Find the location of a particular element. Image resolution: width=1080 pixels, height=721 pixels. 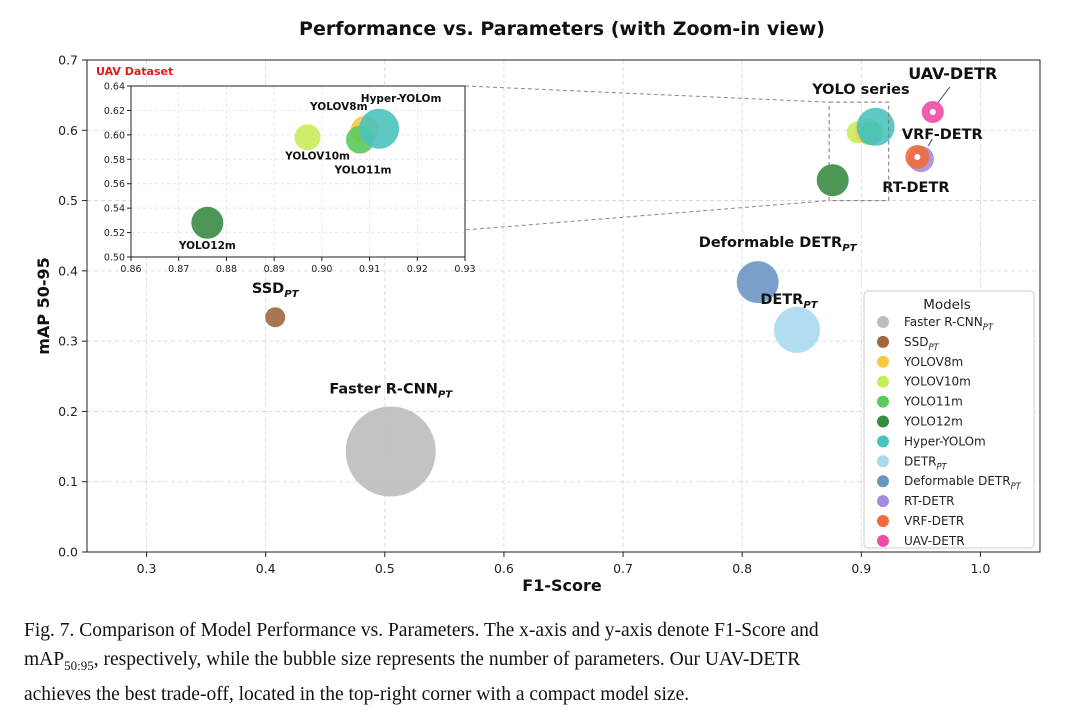

legend-label: YOLO12m is located at coordinates (933, 422).